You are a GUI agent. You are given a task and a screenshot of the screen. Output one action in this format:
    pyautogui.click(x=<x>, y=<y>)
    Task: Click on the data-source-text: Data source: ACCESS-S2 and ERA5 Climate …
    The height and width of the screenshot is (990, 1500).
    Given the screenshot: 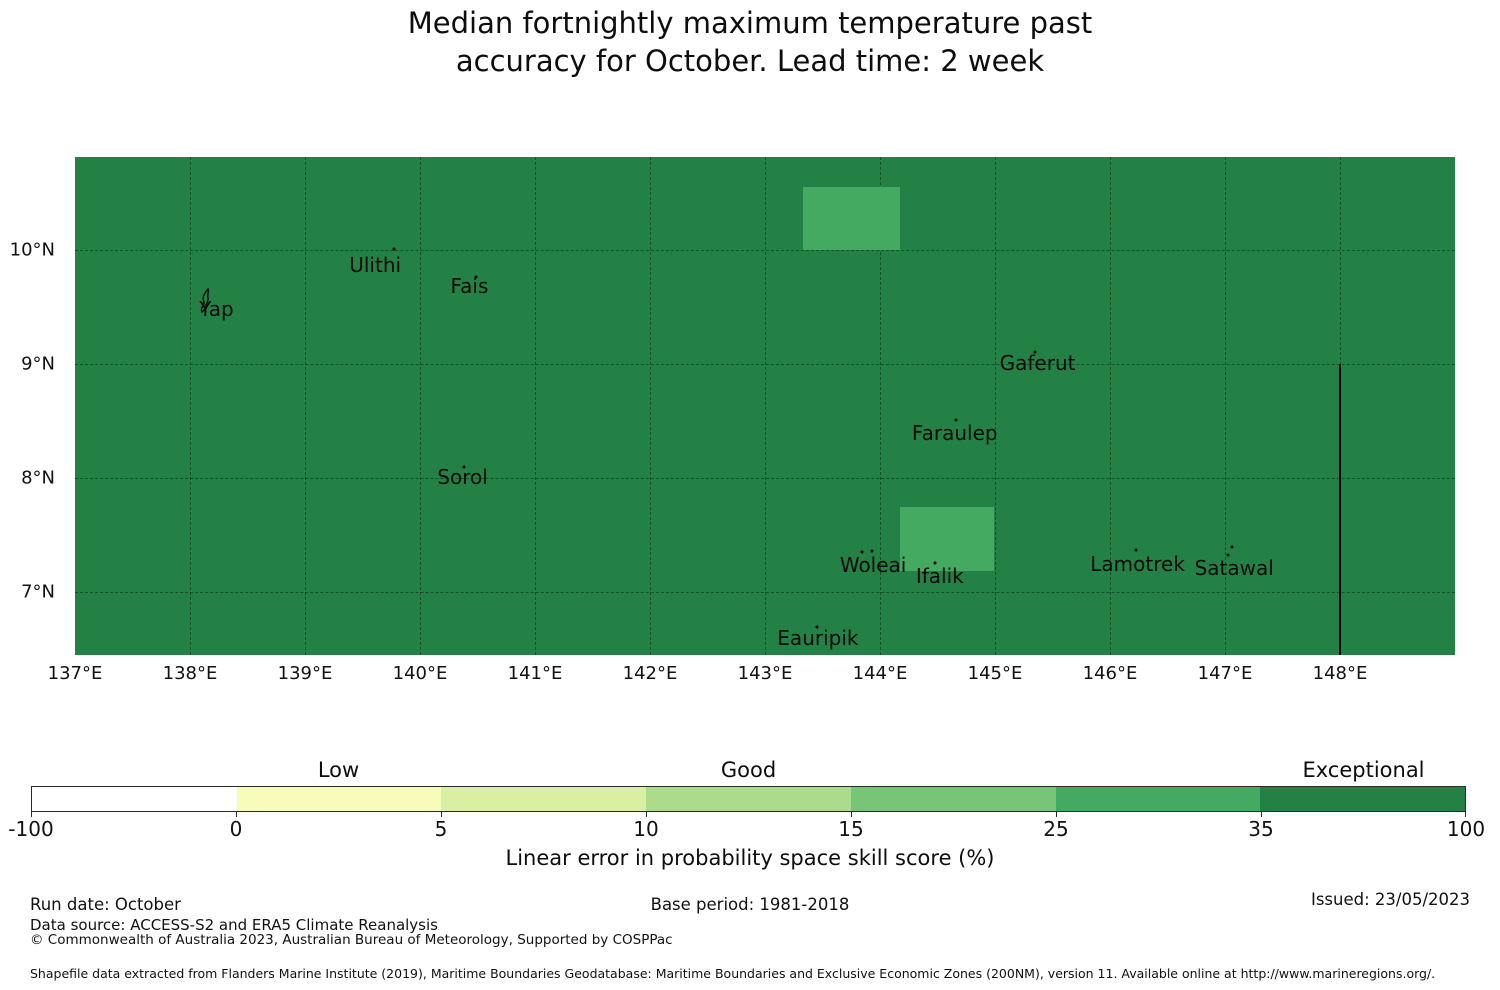 What is the action you would take?
    pyautogui.click(x=234, y=925)
    